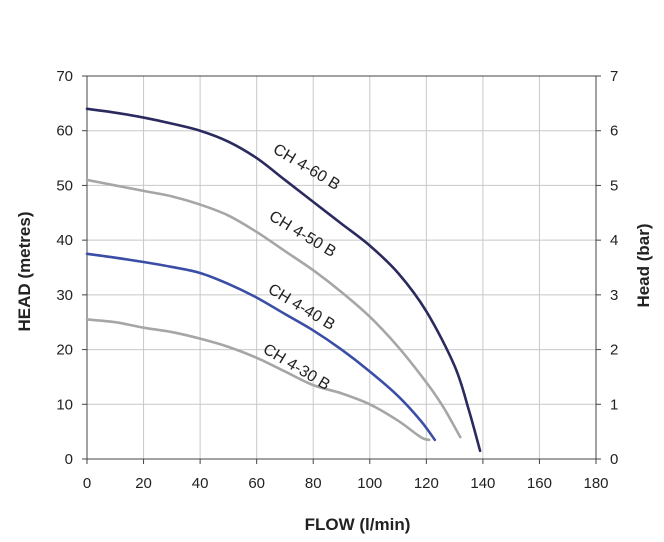  Describe the element at coordinates (64, 76) in the screenshot. I see `y-tick-label: 70` at that location.